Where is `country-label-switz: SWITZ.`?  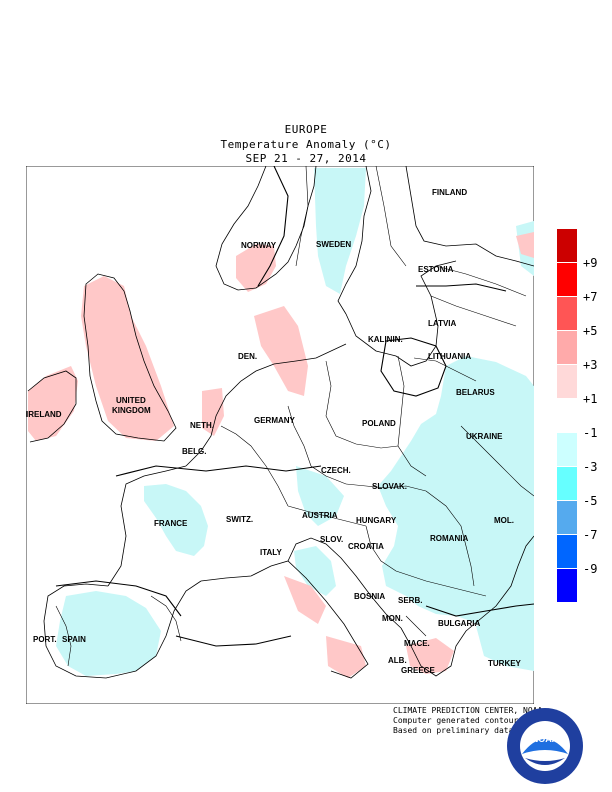 country-label-switz: SWITZ. is located at coordinates (239, 519).